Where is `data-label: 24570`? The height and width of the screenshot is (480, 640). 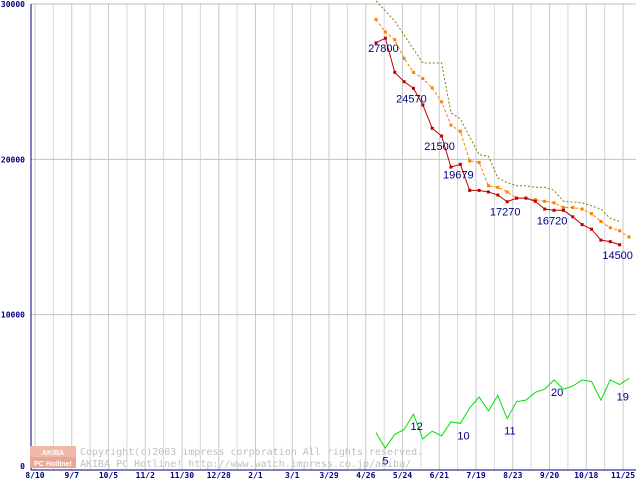
data-label: 24570 is located at coordinates (411, 99).